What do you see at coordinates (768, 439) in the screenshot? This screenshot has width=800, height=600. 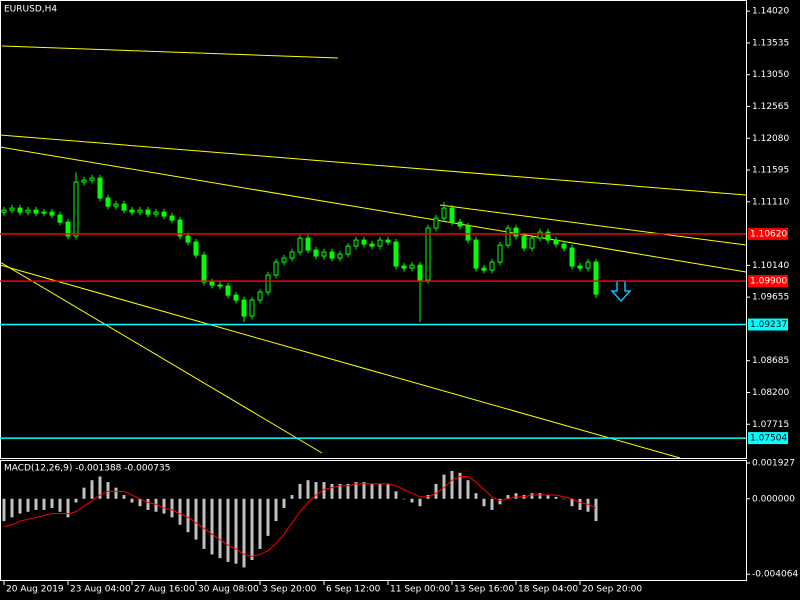 I see `level-label: 1.07504` at bounding box center [768, 439].